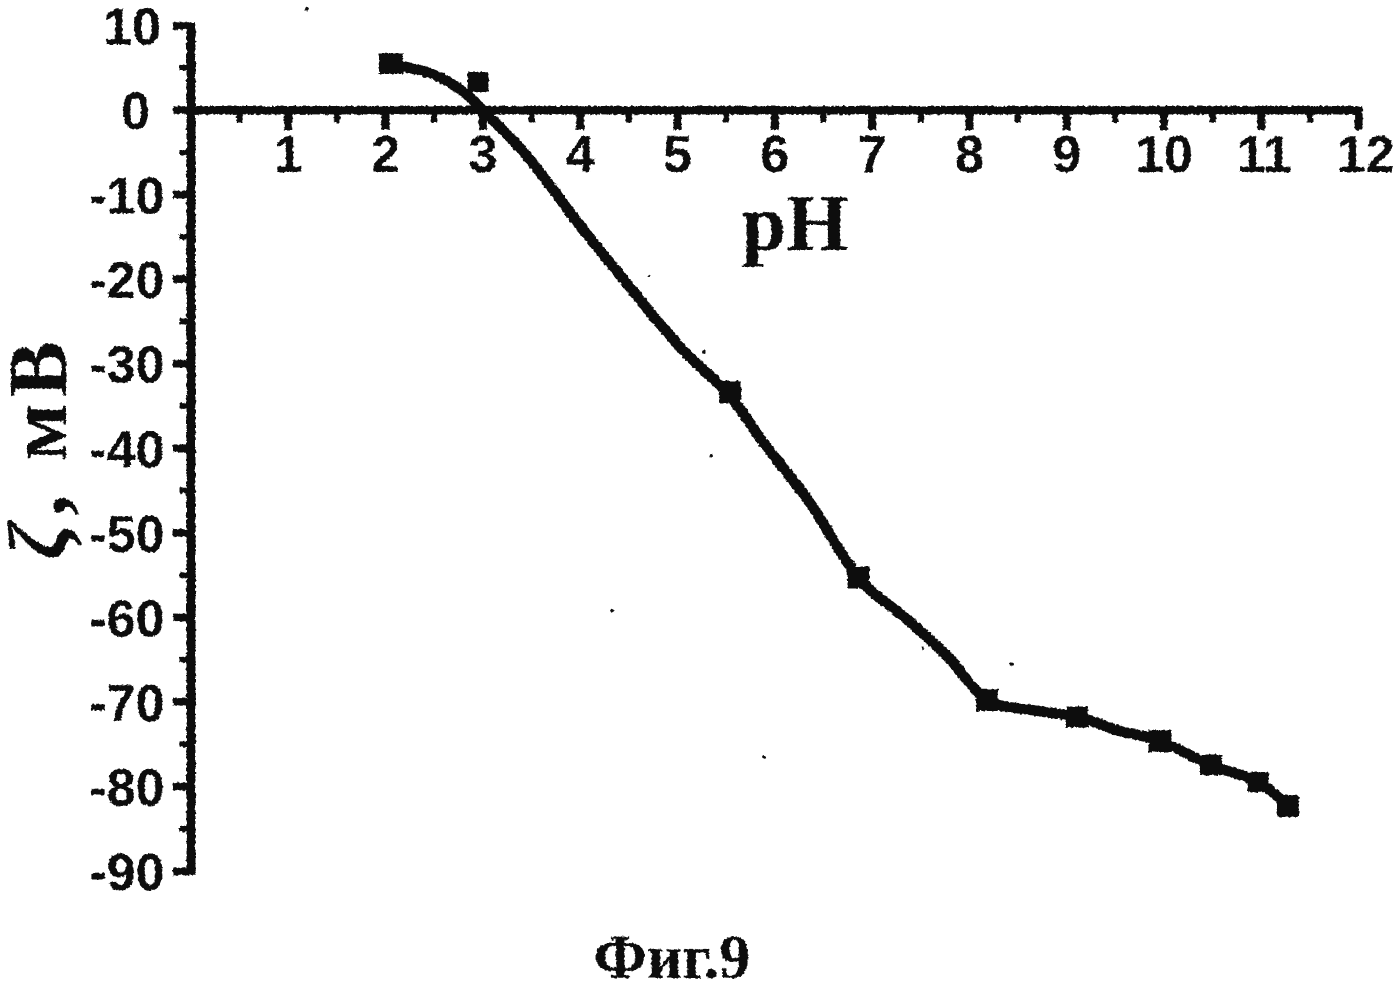  I want to click on svg-text: -80, so click(126, 789).